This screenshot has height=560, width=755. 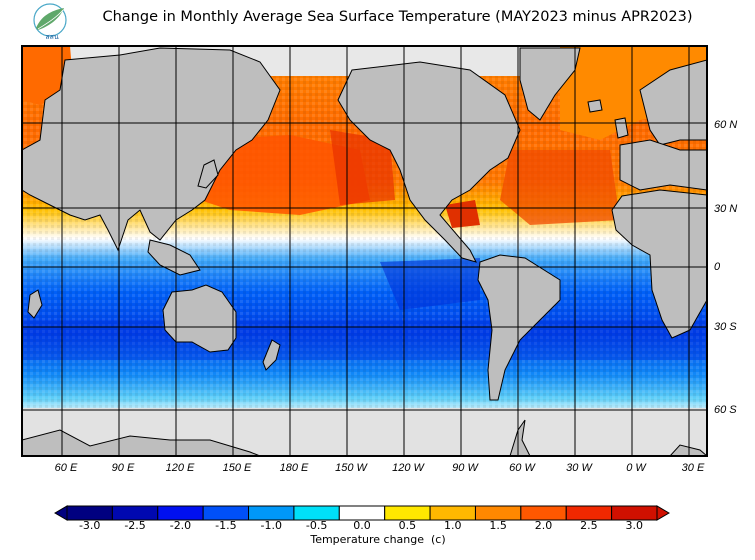 I want to click on lon-label-150w: 150 W, so click(x=351, y=468).